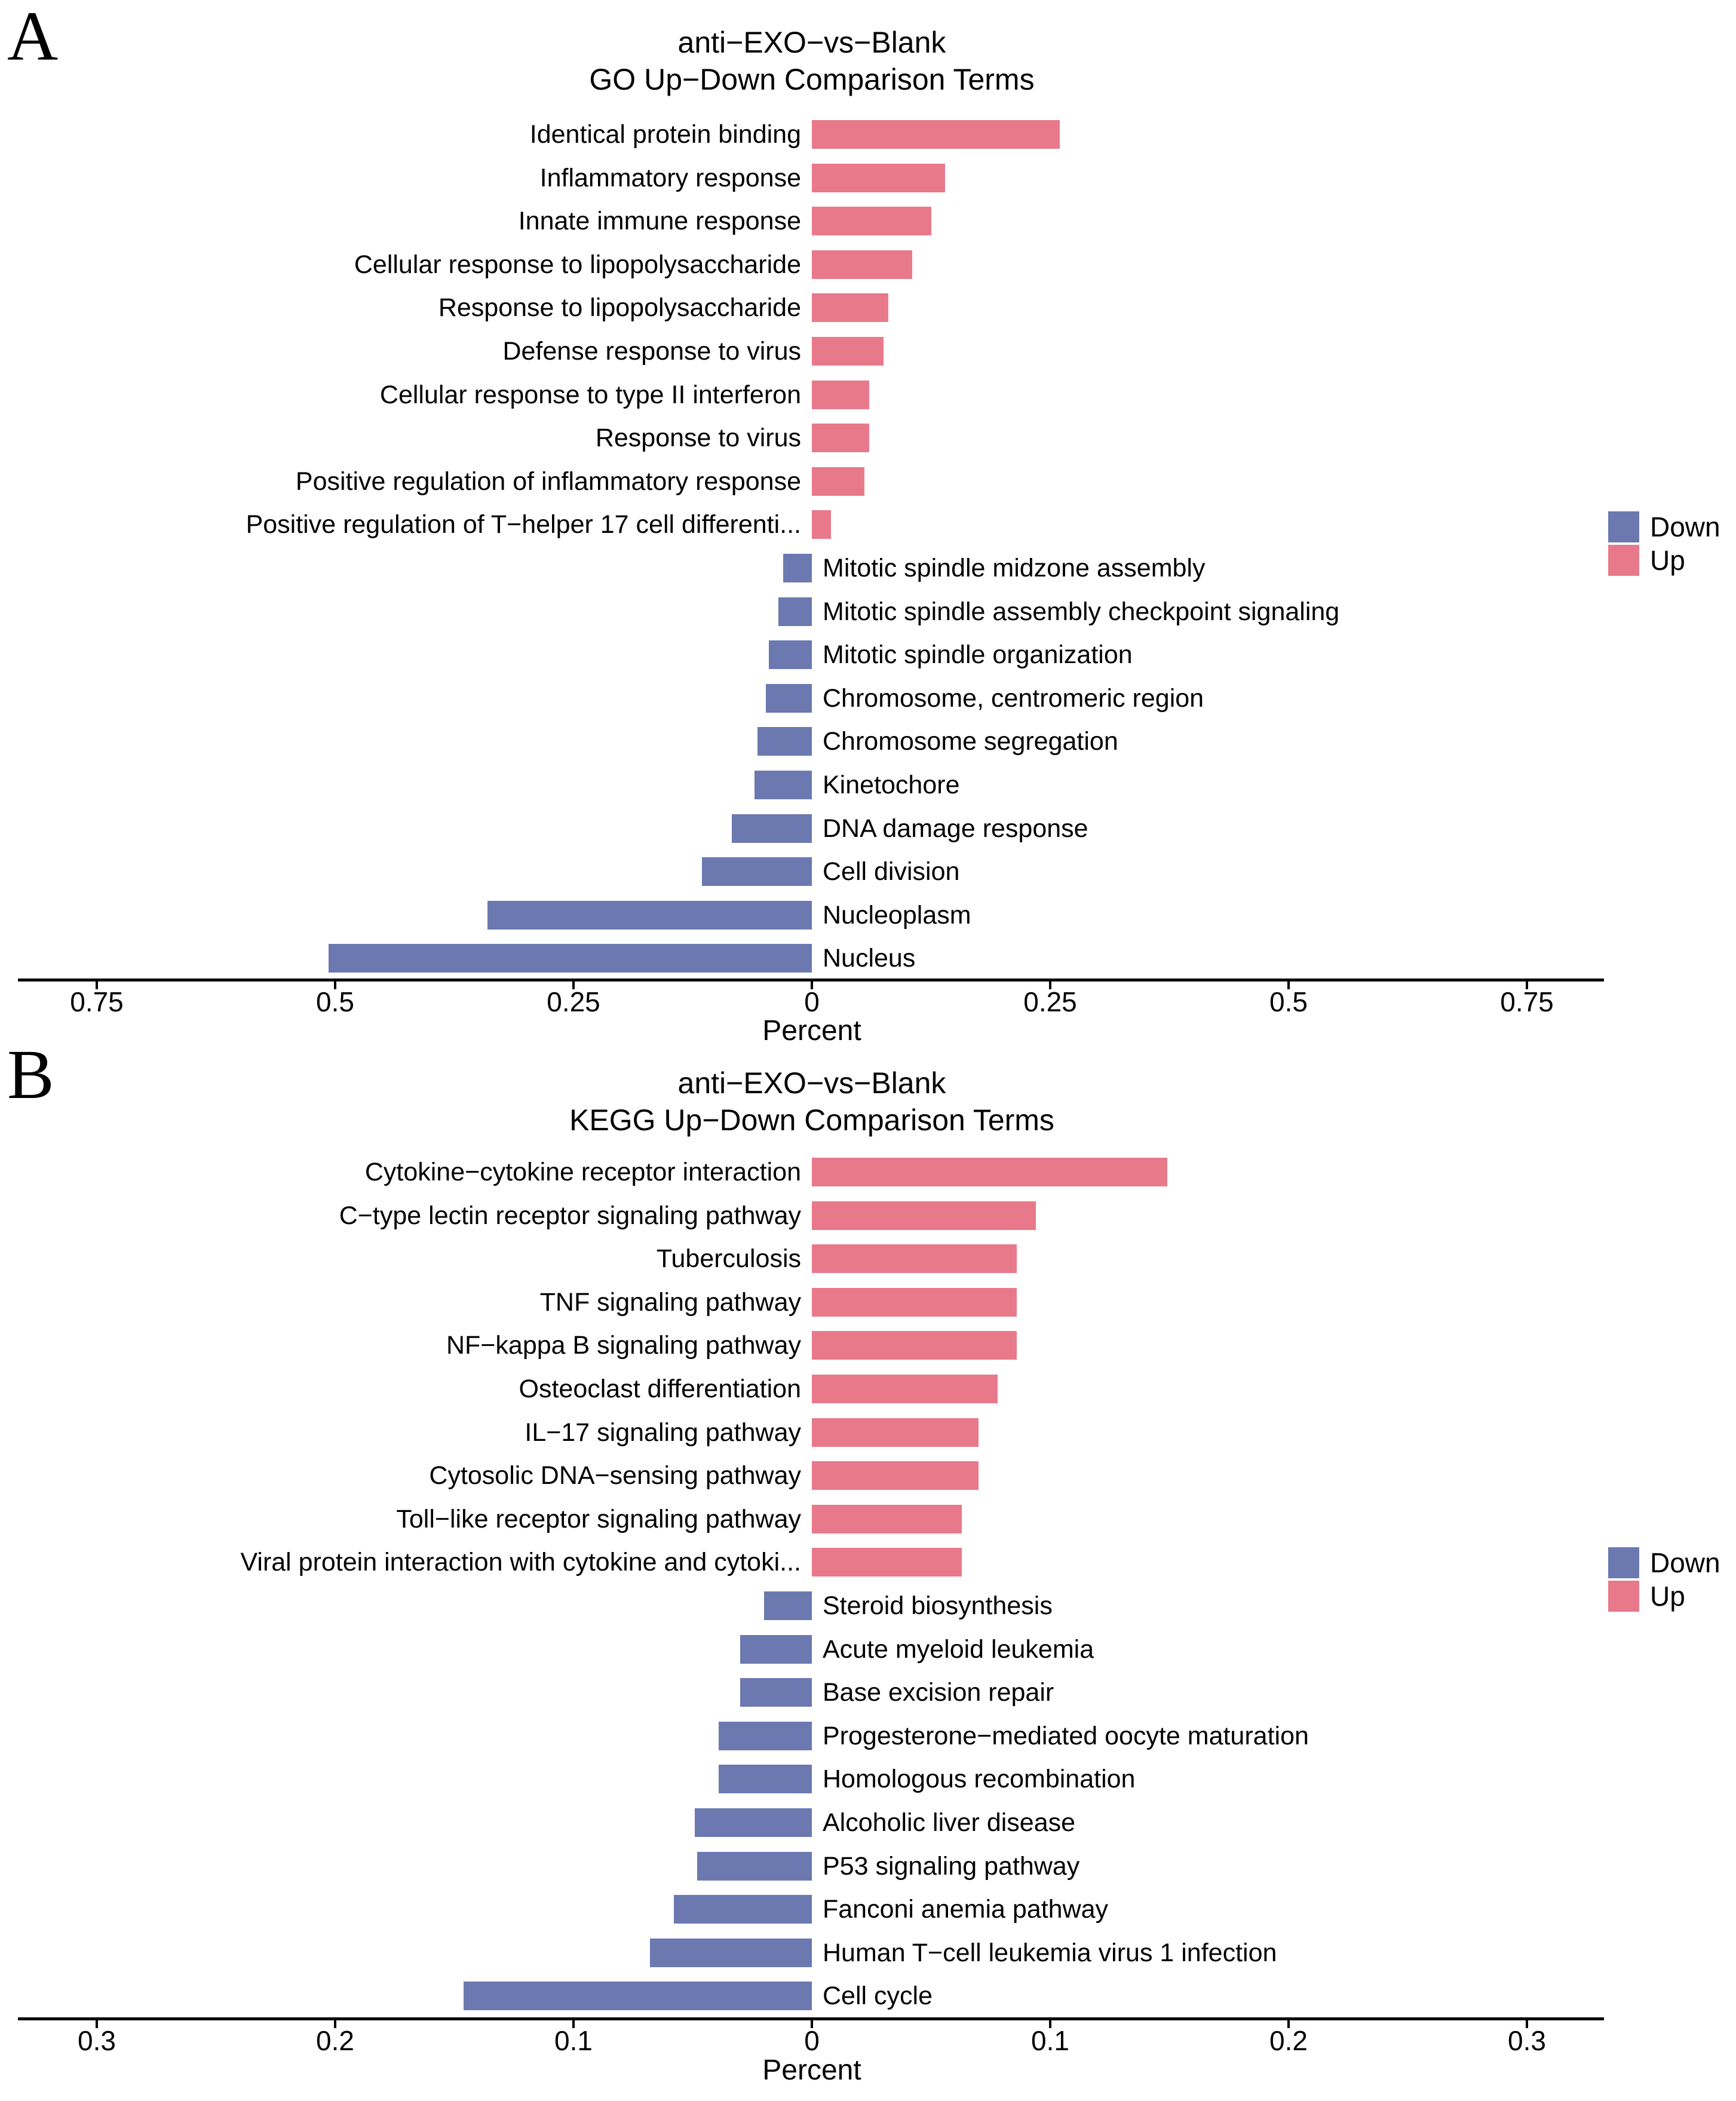 The height and width of the screenshot is (2101, 1736). Describe the element at coordinates (660, 1389) in the screenshot. I see `bar-label: Osteoclast differentiation` at that location.